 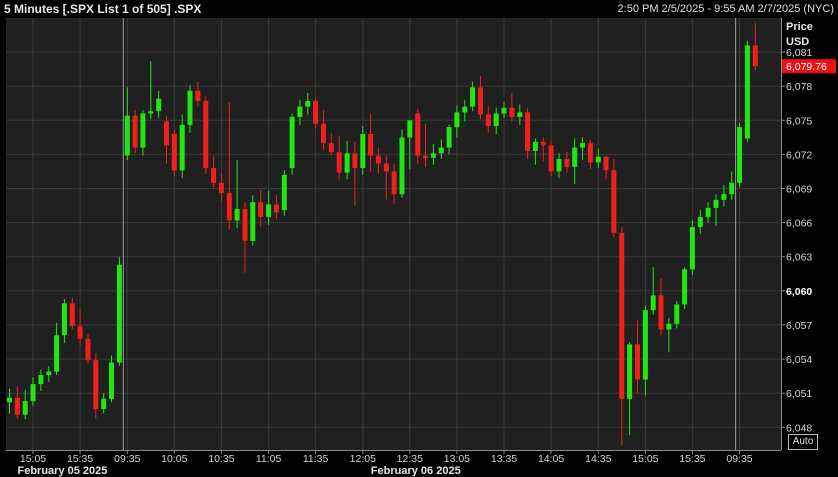 What do you see at coordinates (799, 121) in the screenshot?
I see `y-tick-label: 6,075` at bounding box center [799, 121].